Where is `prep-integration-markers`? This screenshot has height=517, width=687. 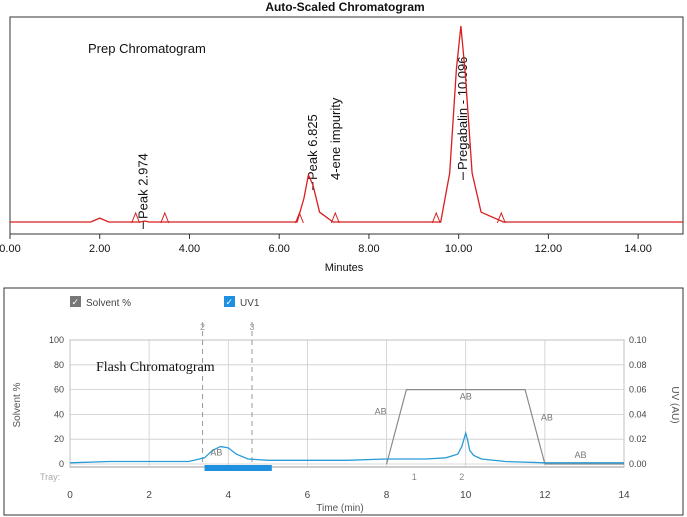
prep-integration-markers is located at coordinates (318, 217).